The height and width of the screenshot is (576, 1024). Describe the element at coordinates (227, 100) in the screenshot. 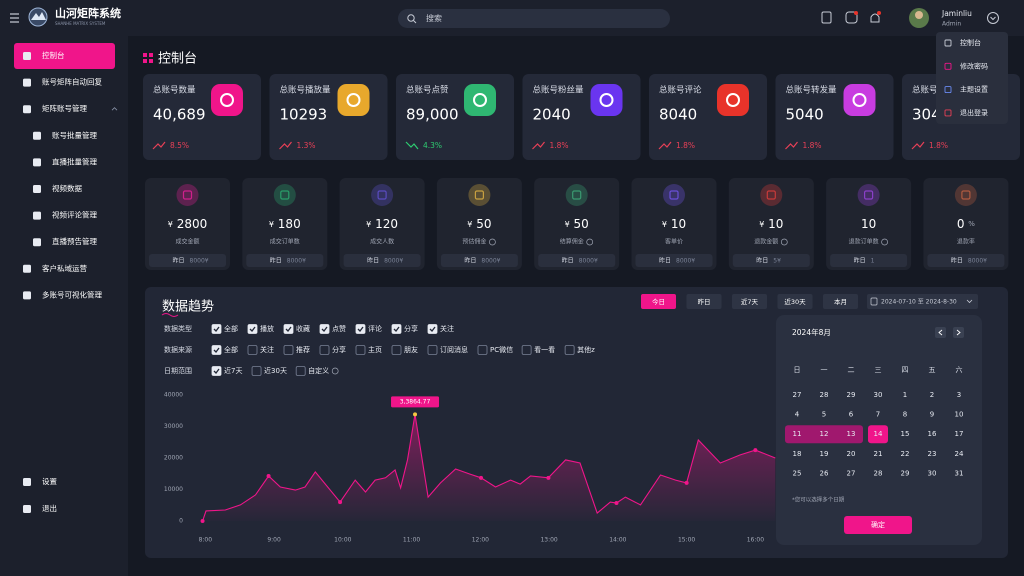

I see `stat-icon` at that location.